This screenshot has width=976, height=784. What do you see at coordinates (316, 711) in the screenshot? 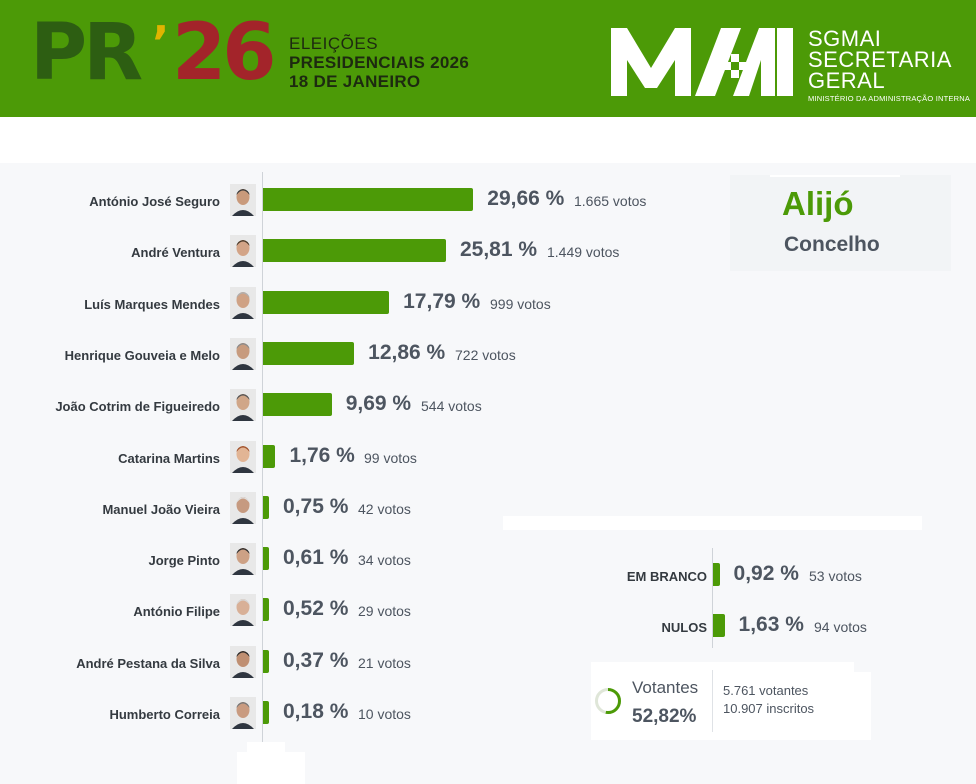
I see `result-percent: 0,18 %` at bounding box center [316, 711].